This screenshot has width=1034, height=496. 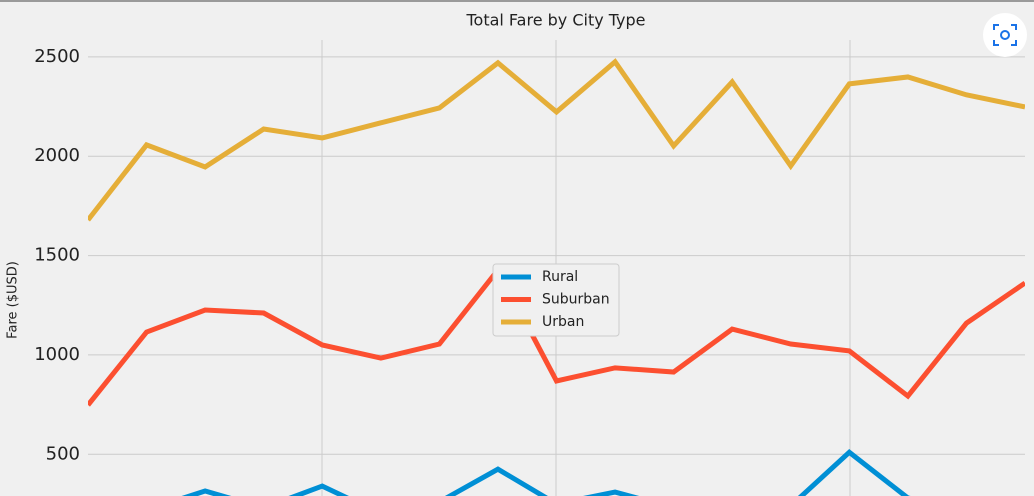 I want to click on button-icon, so click(x=1005, y=35).